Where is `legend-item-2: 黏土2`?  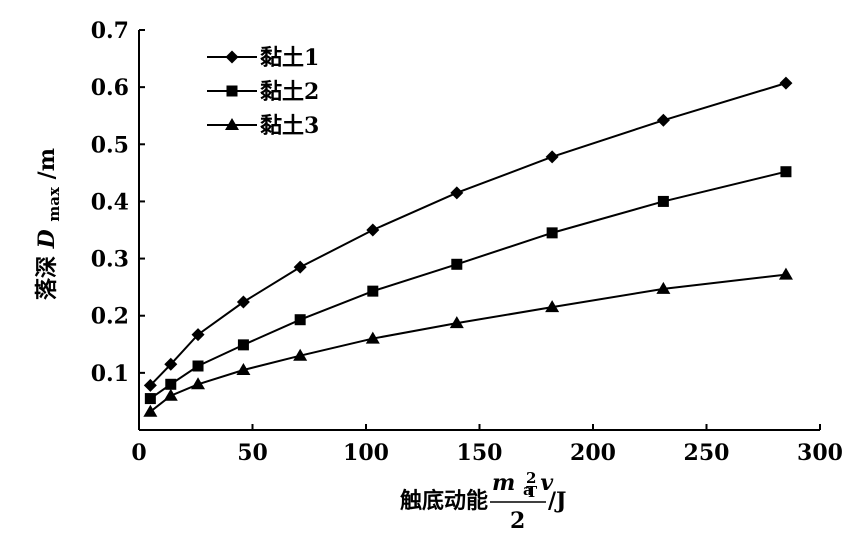
legend-item-2: 黏土2 is located at coordinates (263, 92).